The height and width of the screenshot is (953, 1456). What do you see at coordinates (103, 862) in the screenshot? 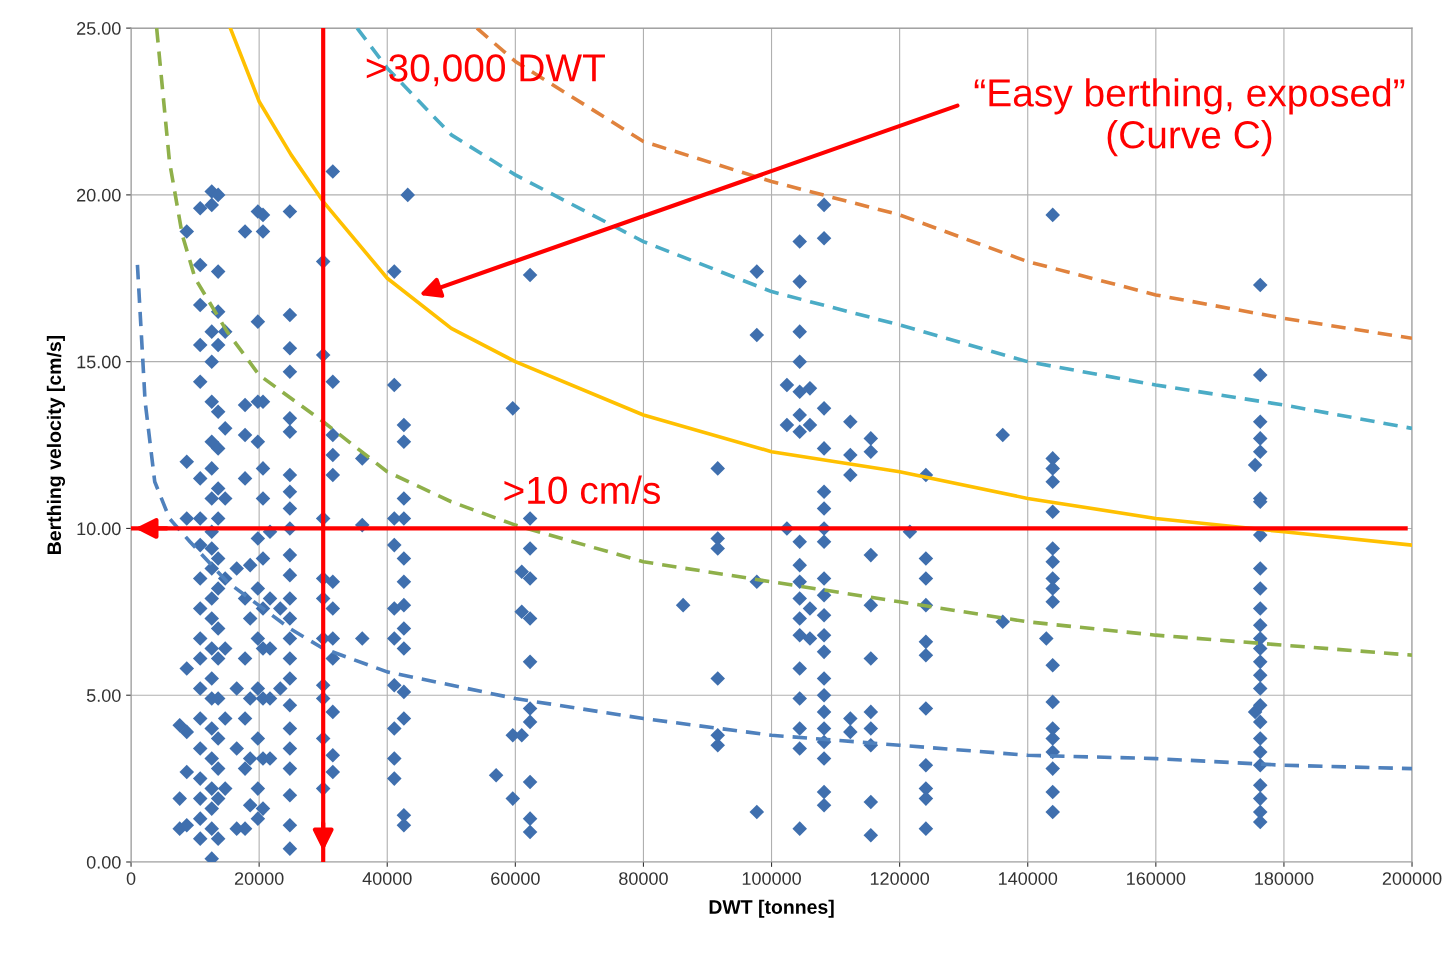
I see `y-tick-label: 0.00` at bounding box center [103, 862].